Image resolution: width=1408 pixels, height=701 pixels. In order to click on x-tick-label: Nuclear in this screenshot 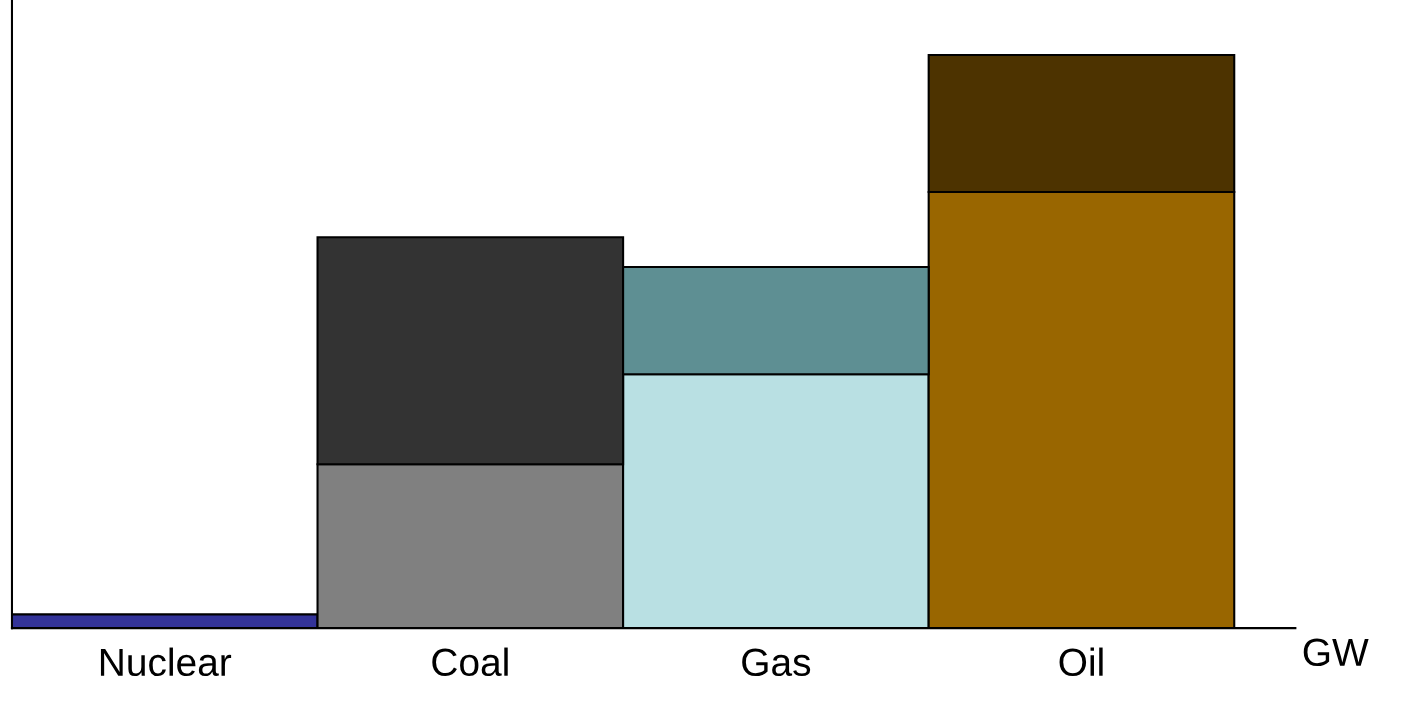, I will do `click(166, 662)`.